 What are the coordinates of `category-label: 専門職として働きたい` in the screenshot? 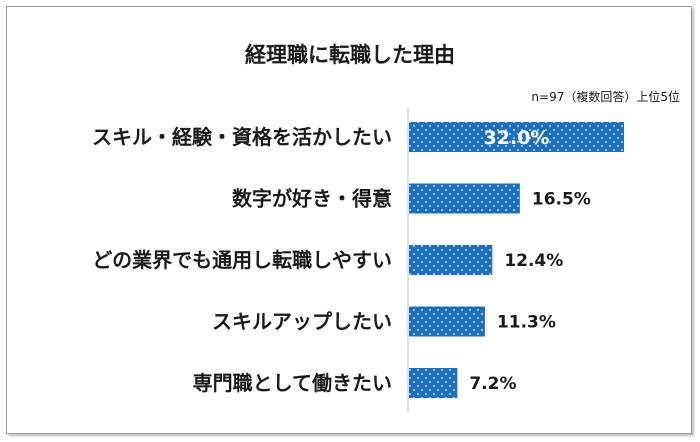 It's located at (292, 383).